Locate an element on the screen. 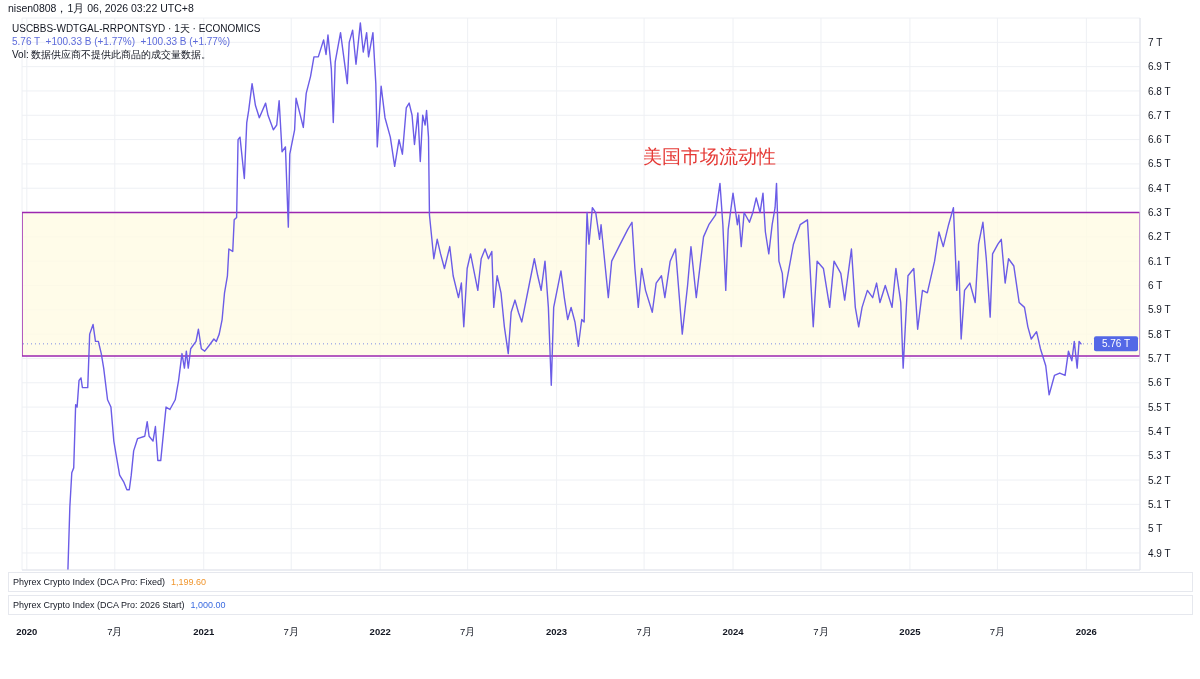 Image resolution: width=1200 pixels, height=679 pixels. y-tick-label: 5.1 T is located at coordinates (1159, 504).